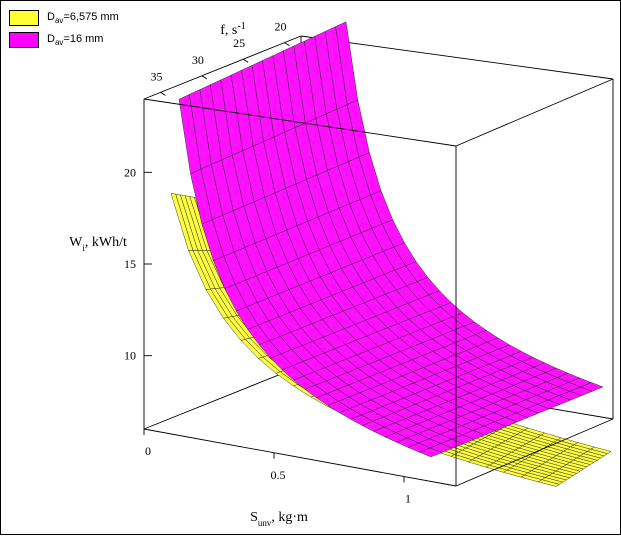 The width and height of the screenshot is (621, 536). What do you see at coordinates (239, 43) in the screenshot?
I see `f-tick-label: 25` at bounding box center [239, 43].